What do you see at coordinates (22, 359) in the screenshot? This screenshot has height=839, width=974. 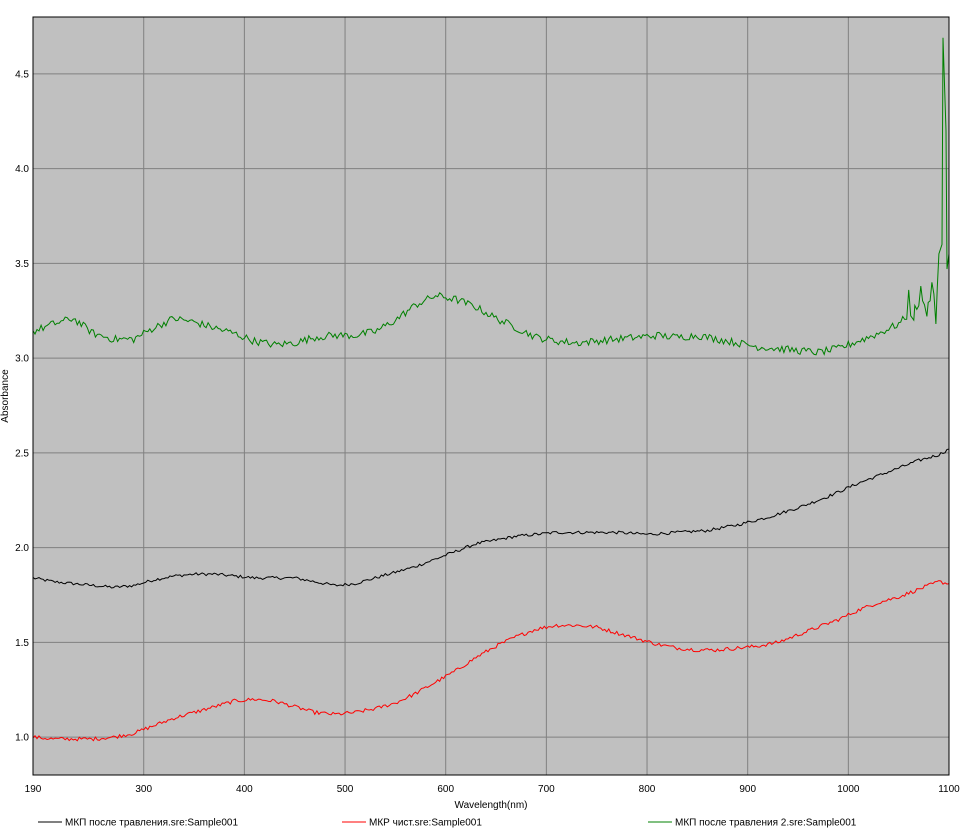 I see `y-tick-label: 3.0` at bounding box center [22, 359].